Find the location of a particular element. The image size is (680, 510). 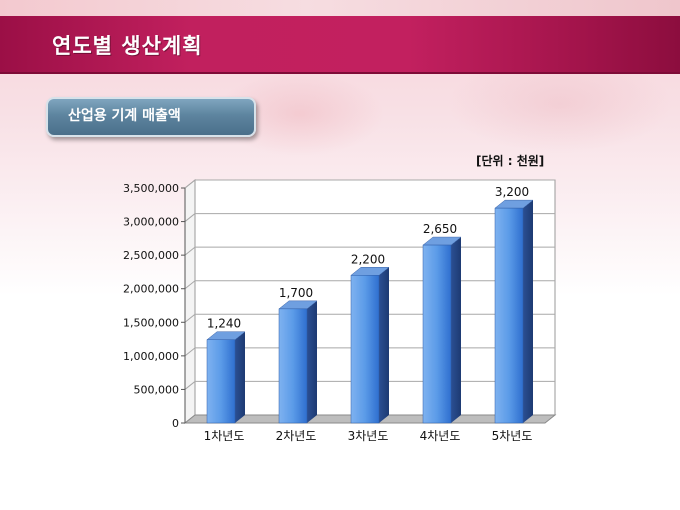

y-tick-label: 1,000,000 is located at coordinates (151, 356).